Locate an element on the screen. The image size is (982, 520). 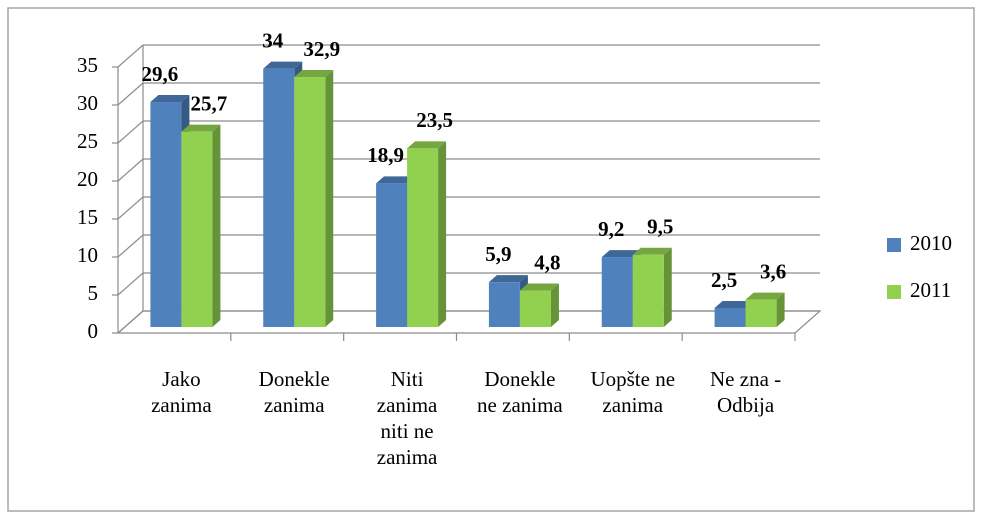
y-tick-label: 0 is located at coordinates (93, 331).